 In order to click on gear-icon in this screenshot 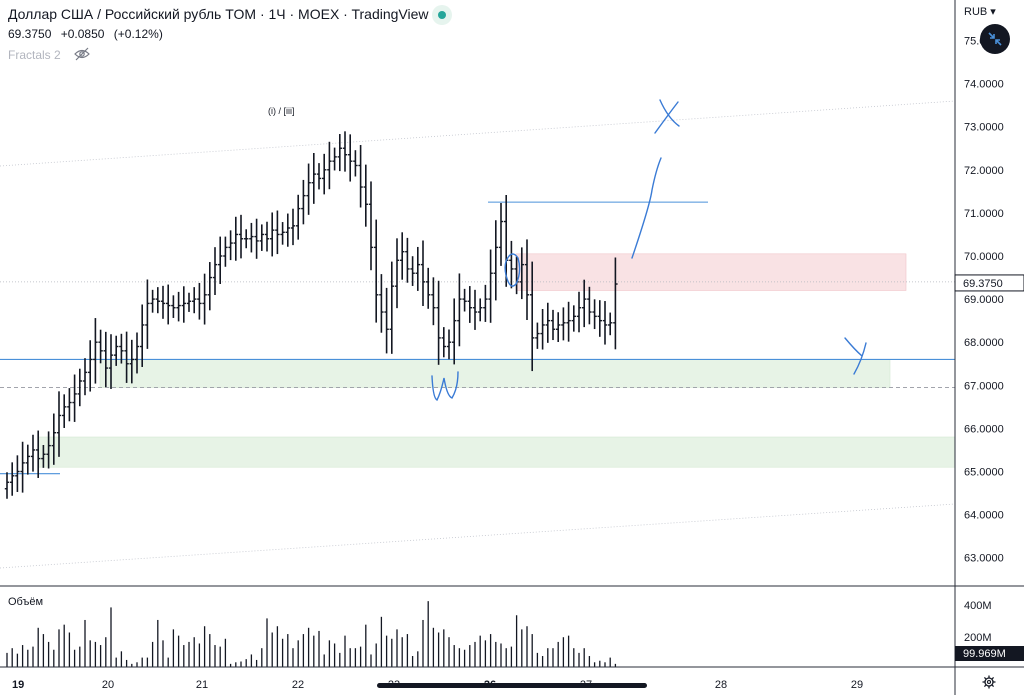, I will do `click(989, 682)`.